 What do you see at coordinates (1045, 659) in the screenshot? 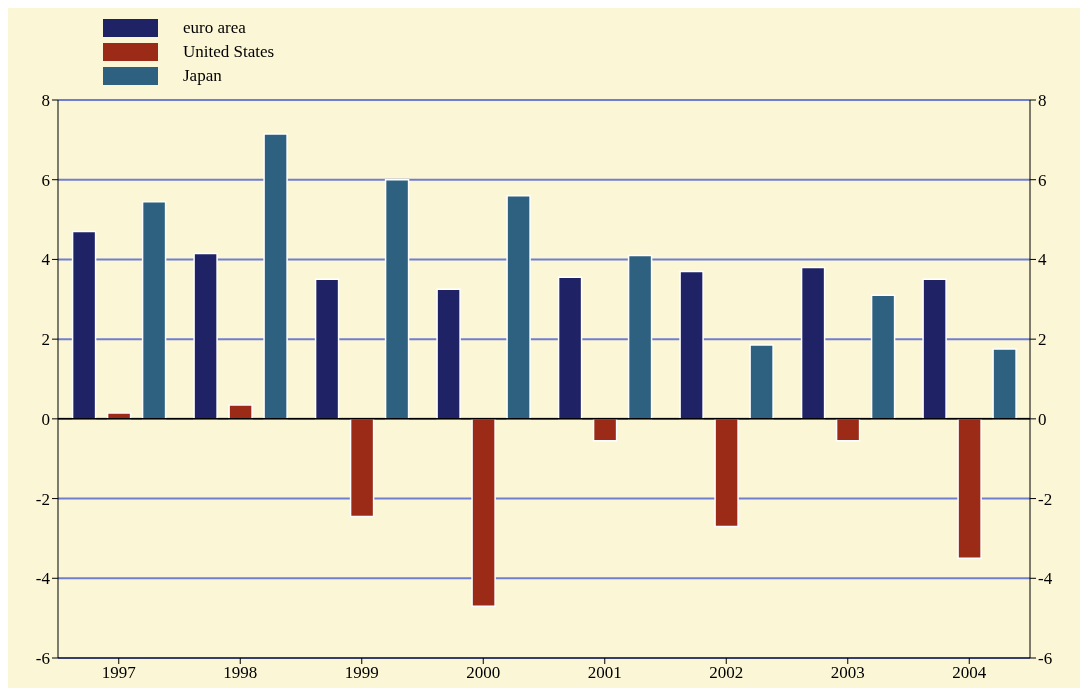
I see `y2-tick-label: -6` at bounding box center [1045, 659].